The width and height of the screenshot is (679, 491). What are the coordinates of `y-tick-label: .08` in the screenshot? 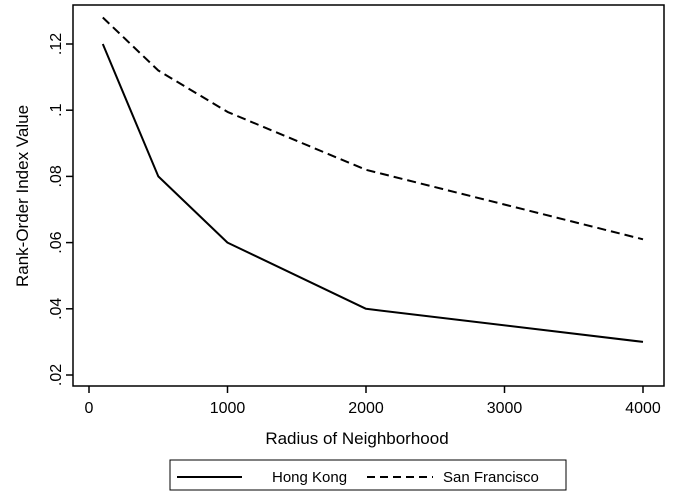 It's located at (56, 176).